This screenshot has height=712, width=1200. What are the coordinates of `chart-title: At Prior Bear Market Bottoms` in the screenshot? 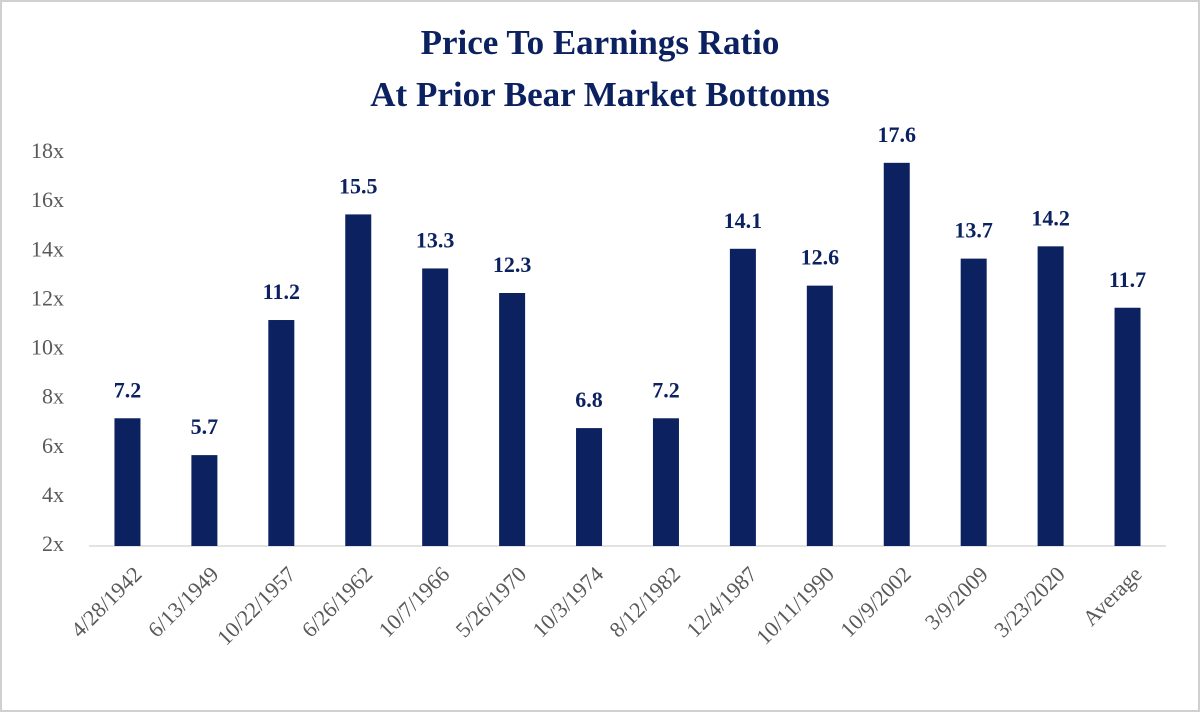 It's located at (599, 94).